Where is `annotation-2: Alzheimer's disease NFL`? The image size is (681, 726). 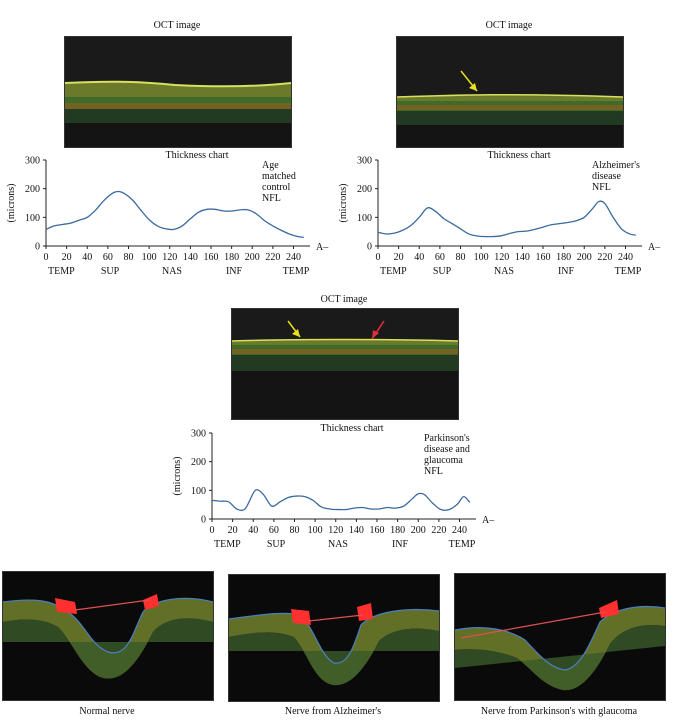
annotation-2: Alzheimer's disease NFL is located at coordinates (616, 176).